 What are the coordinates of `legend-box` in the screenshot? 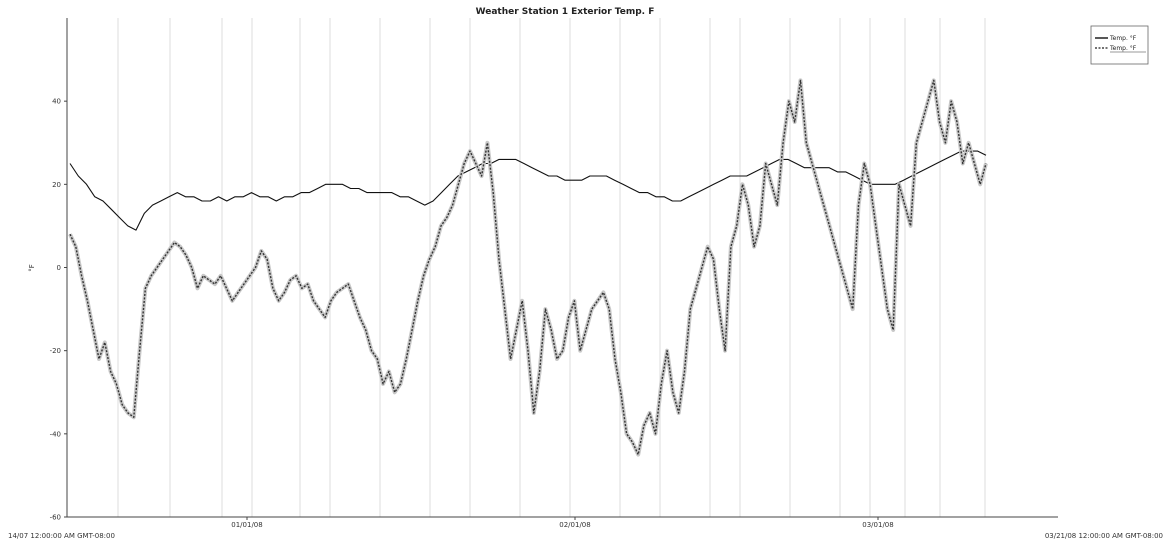 It's located at (1119, 45).